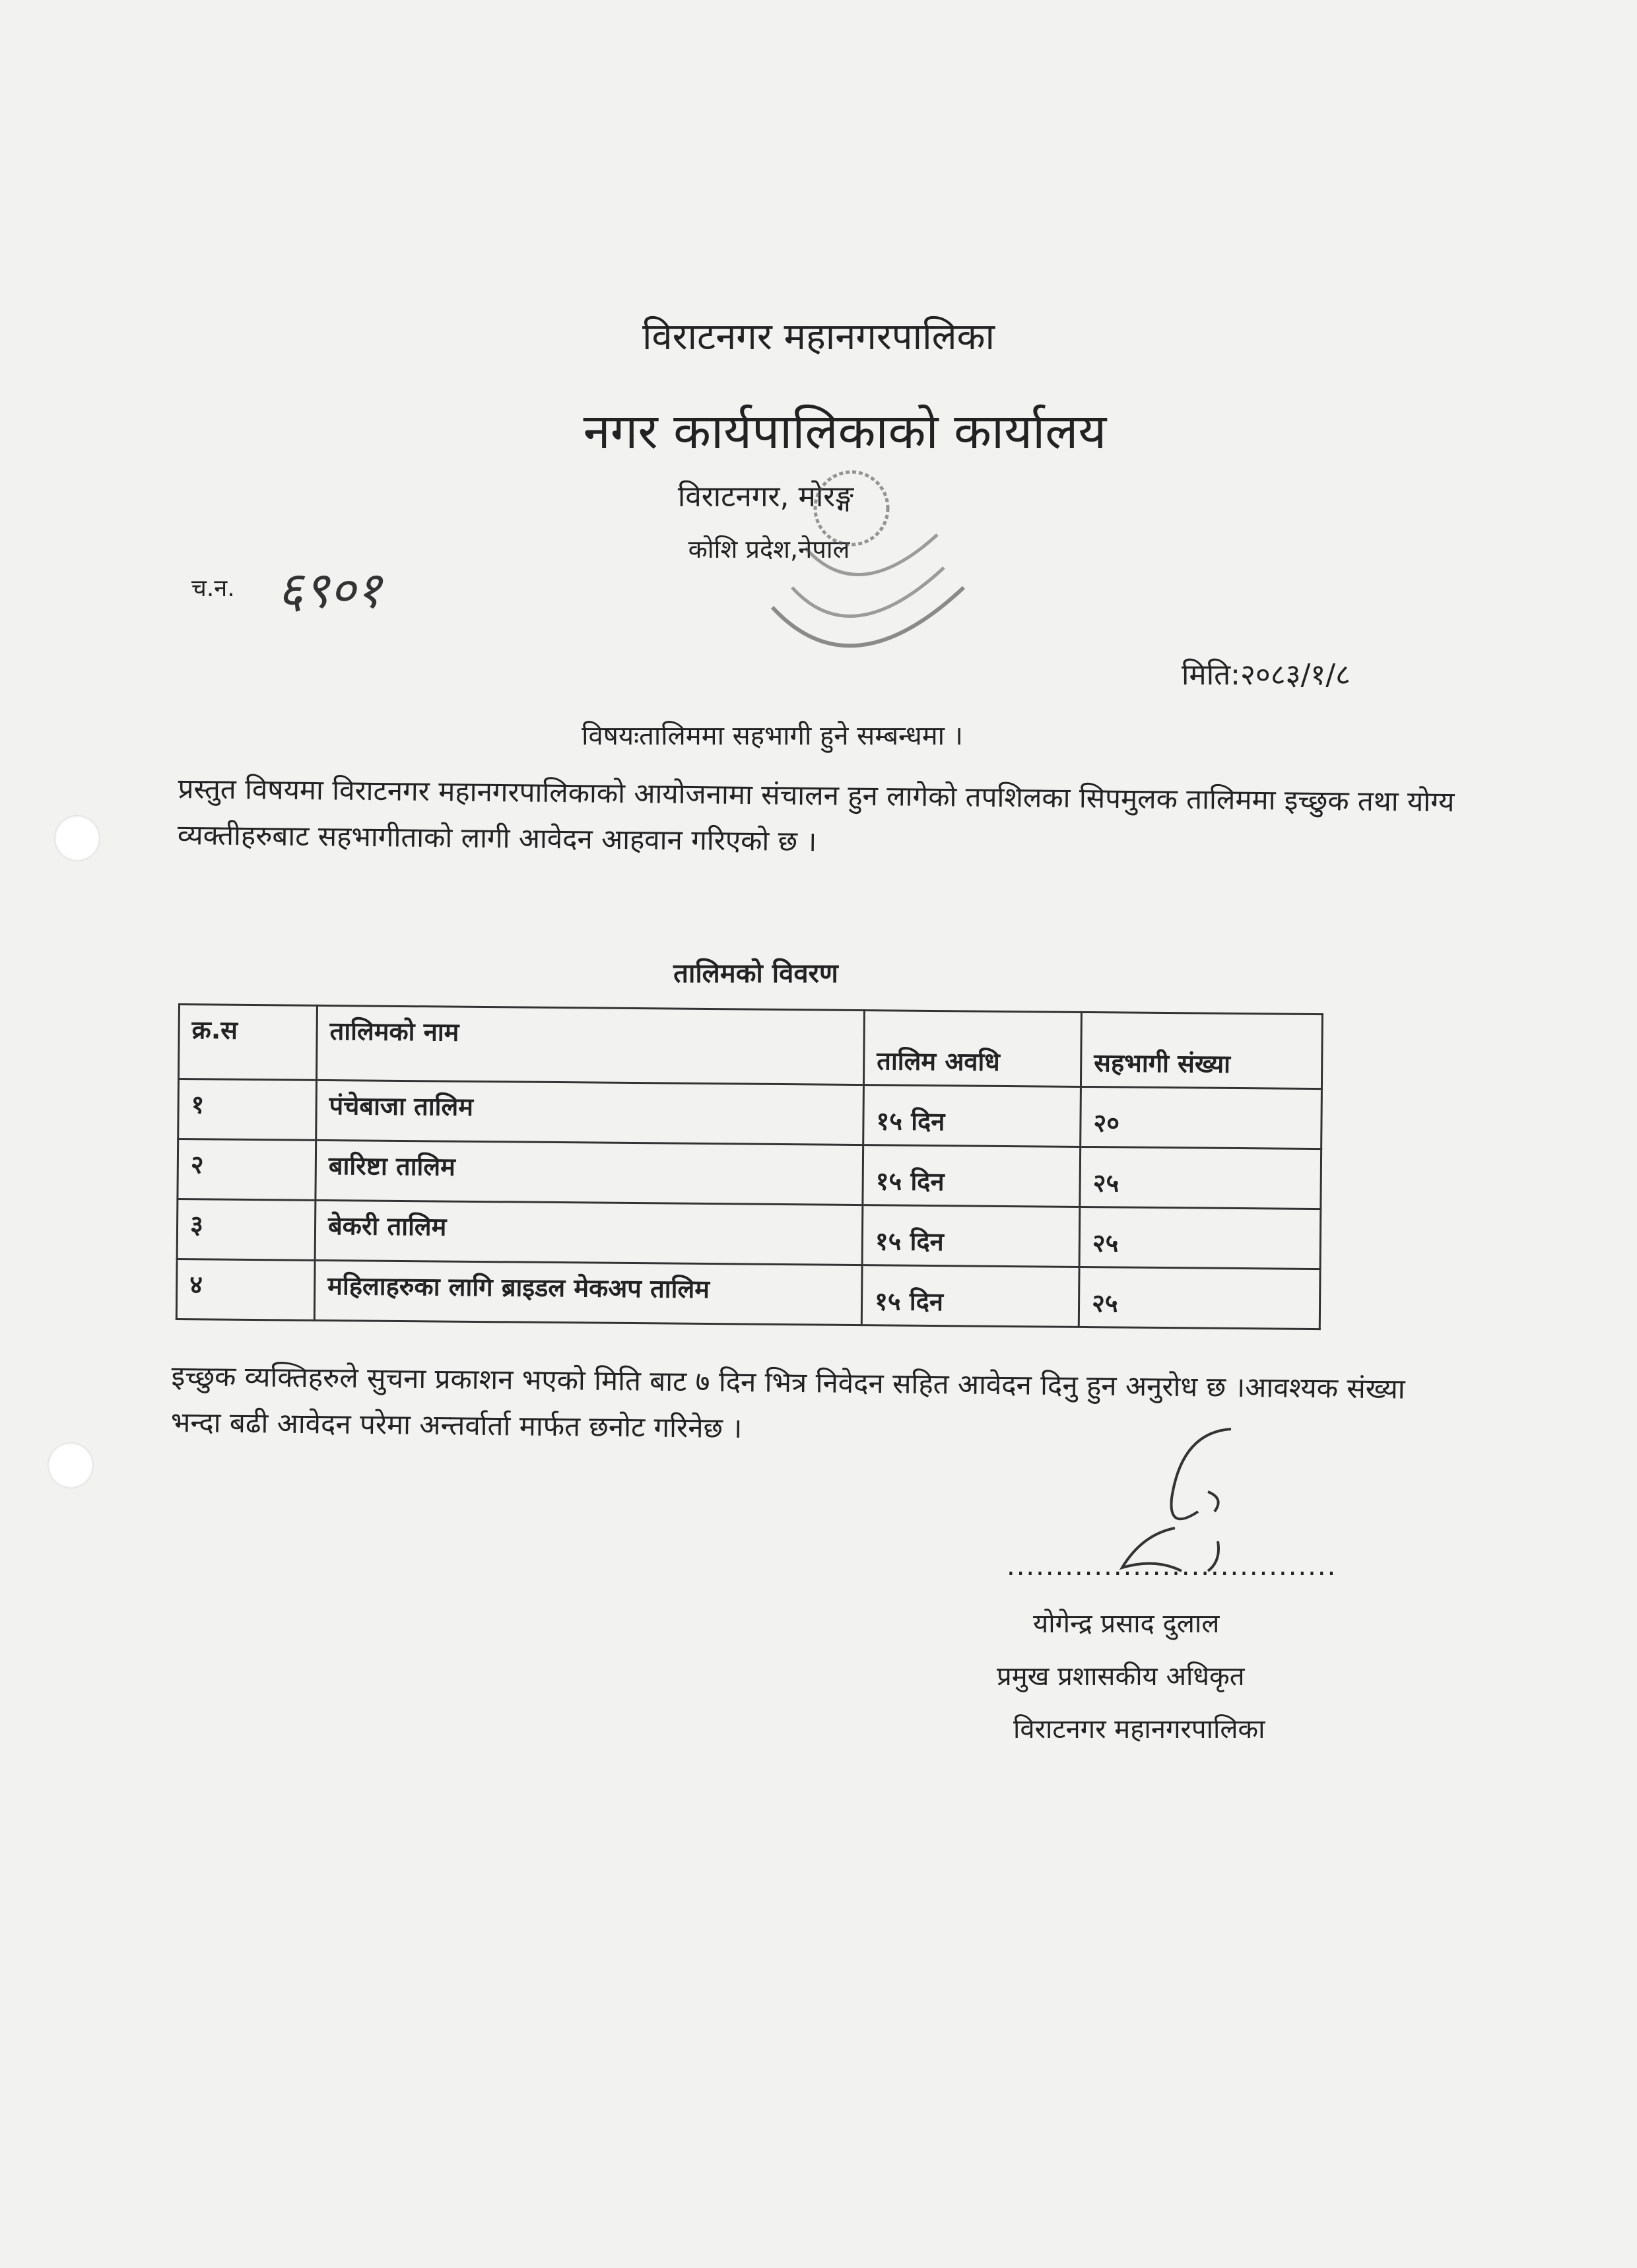 The height and width of the screenshot is (2268, 1637). What do you see at coordinates (1175, 1500) in the screenshot?
I see `signature` at bounding box center [1175, 1500].